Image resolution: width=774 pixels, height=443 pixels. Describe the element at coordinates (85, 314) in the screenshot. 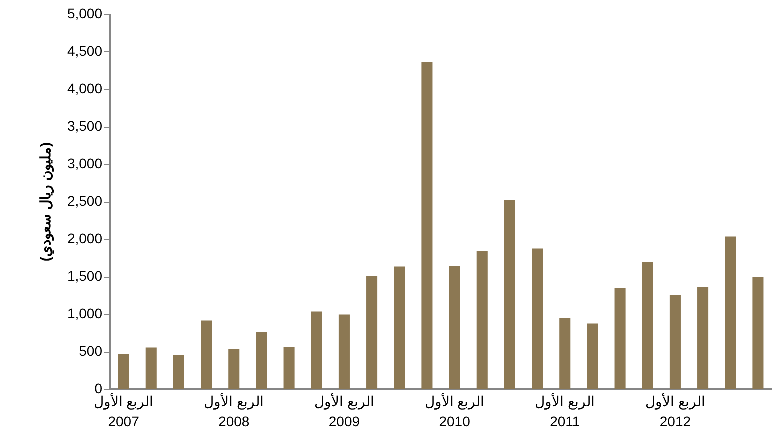

I see `y-tick-label: 1,000` at that location.